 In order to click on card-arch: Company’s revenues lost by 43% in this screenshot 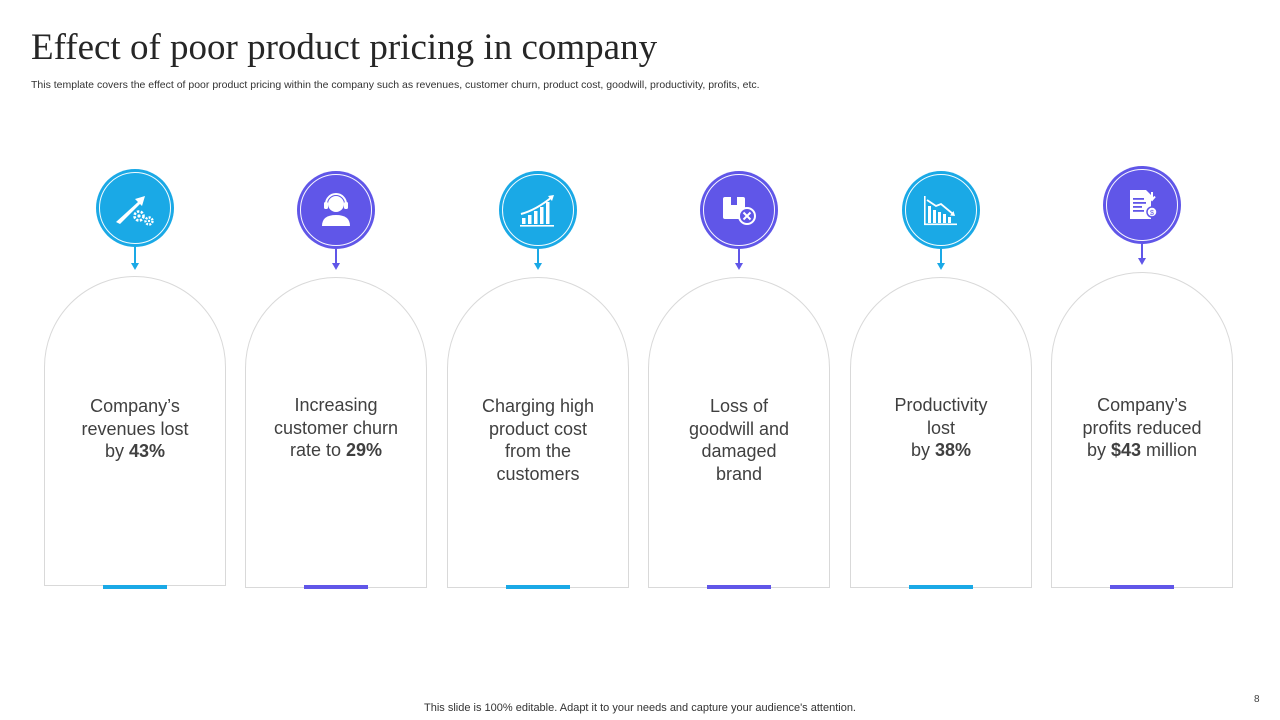, I will do `click(135, 431)`.